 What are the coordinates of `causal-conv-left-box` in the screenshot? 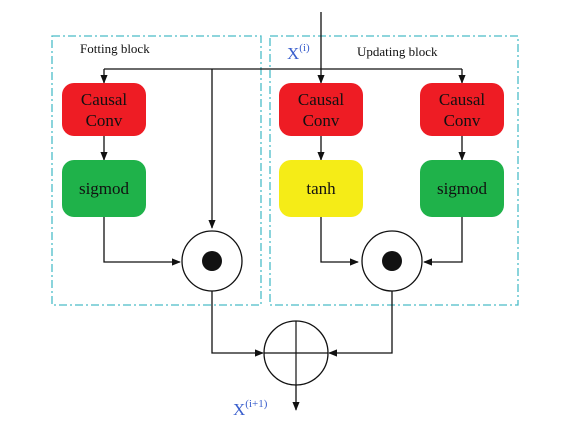 It's located at (104, 109).